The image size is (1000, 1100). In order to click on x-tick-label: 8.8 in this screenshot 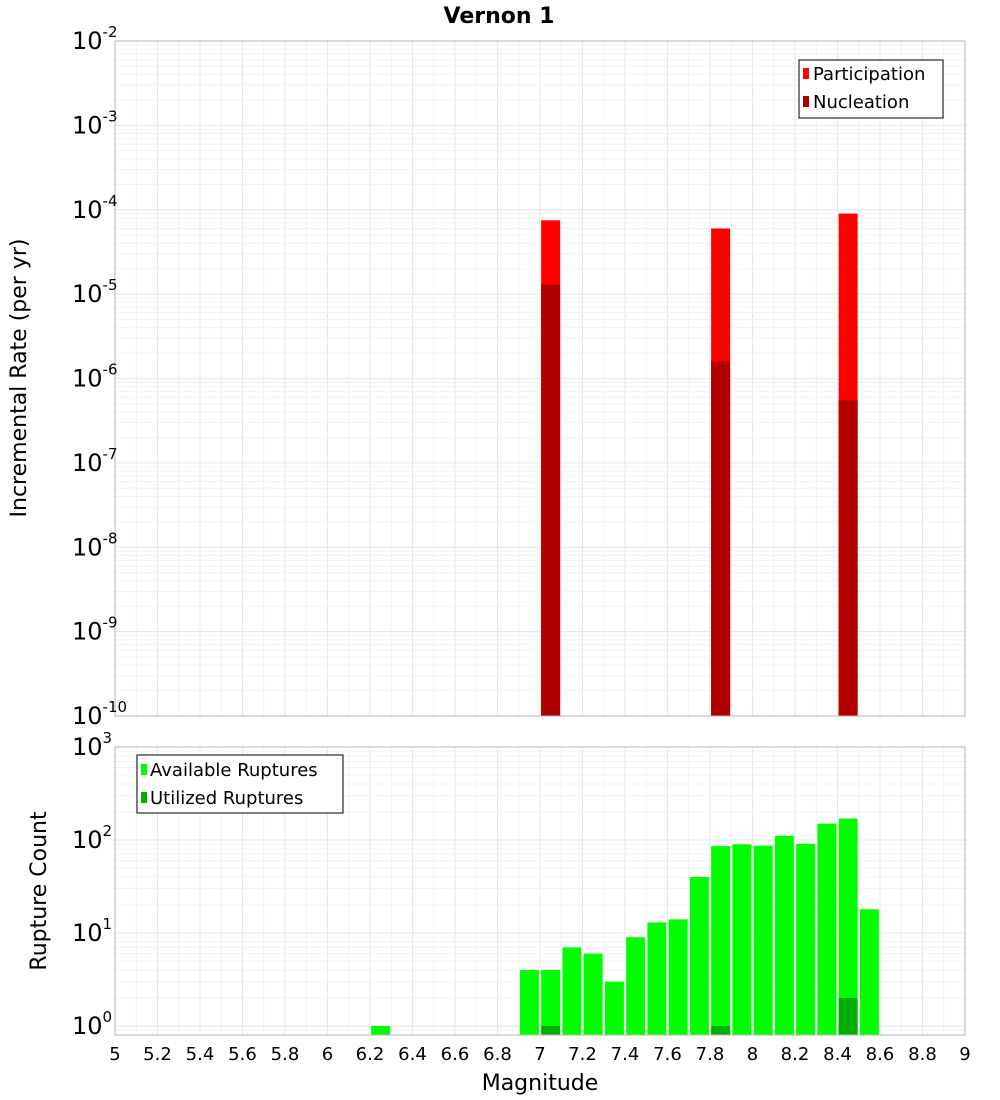, I will do `click(922, 1054)`.